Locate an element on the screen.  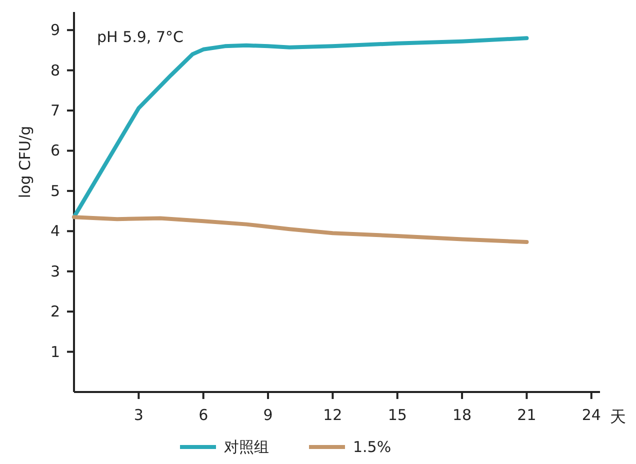
y-tick-label: 6 is located at coordinates (55, 151).